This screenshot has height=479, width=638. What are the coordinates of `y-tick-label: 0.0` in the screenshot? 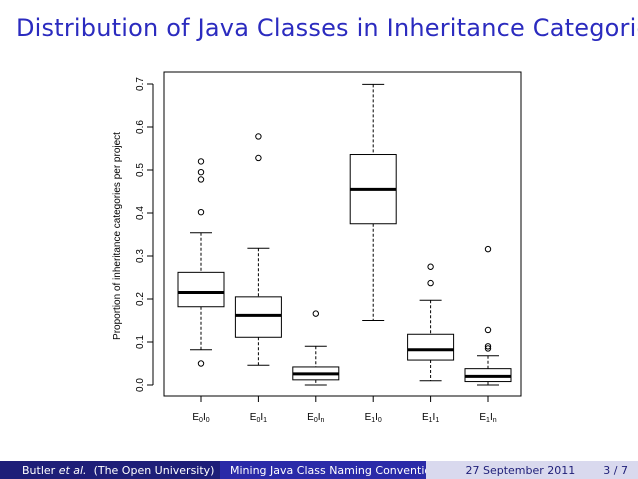 It's located at (140, 385).